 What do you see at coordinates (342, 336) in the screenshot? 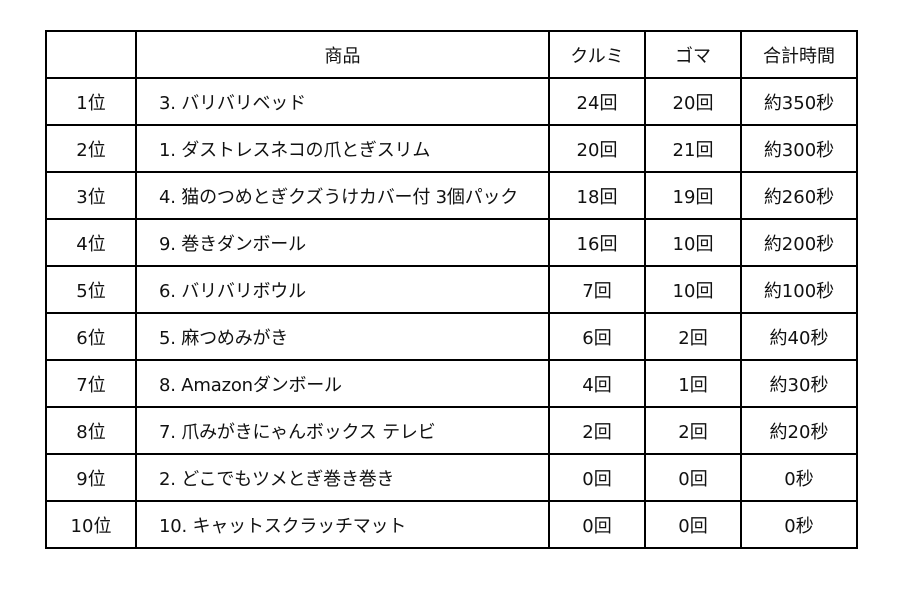
I see `product-cell: 5. 麻つめみがき` at bounding box center [342, 336].